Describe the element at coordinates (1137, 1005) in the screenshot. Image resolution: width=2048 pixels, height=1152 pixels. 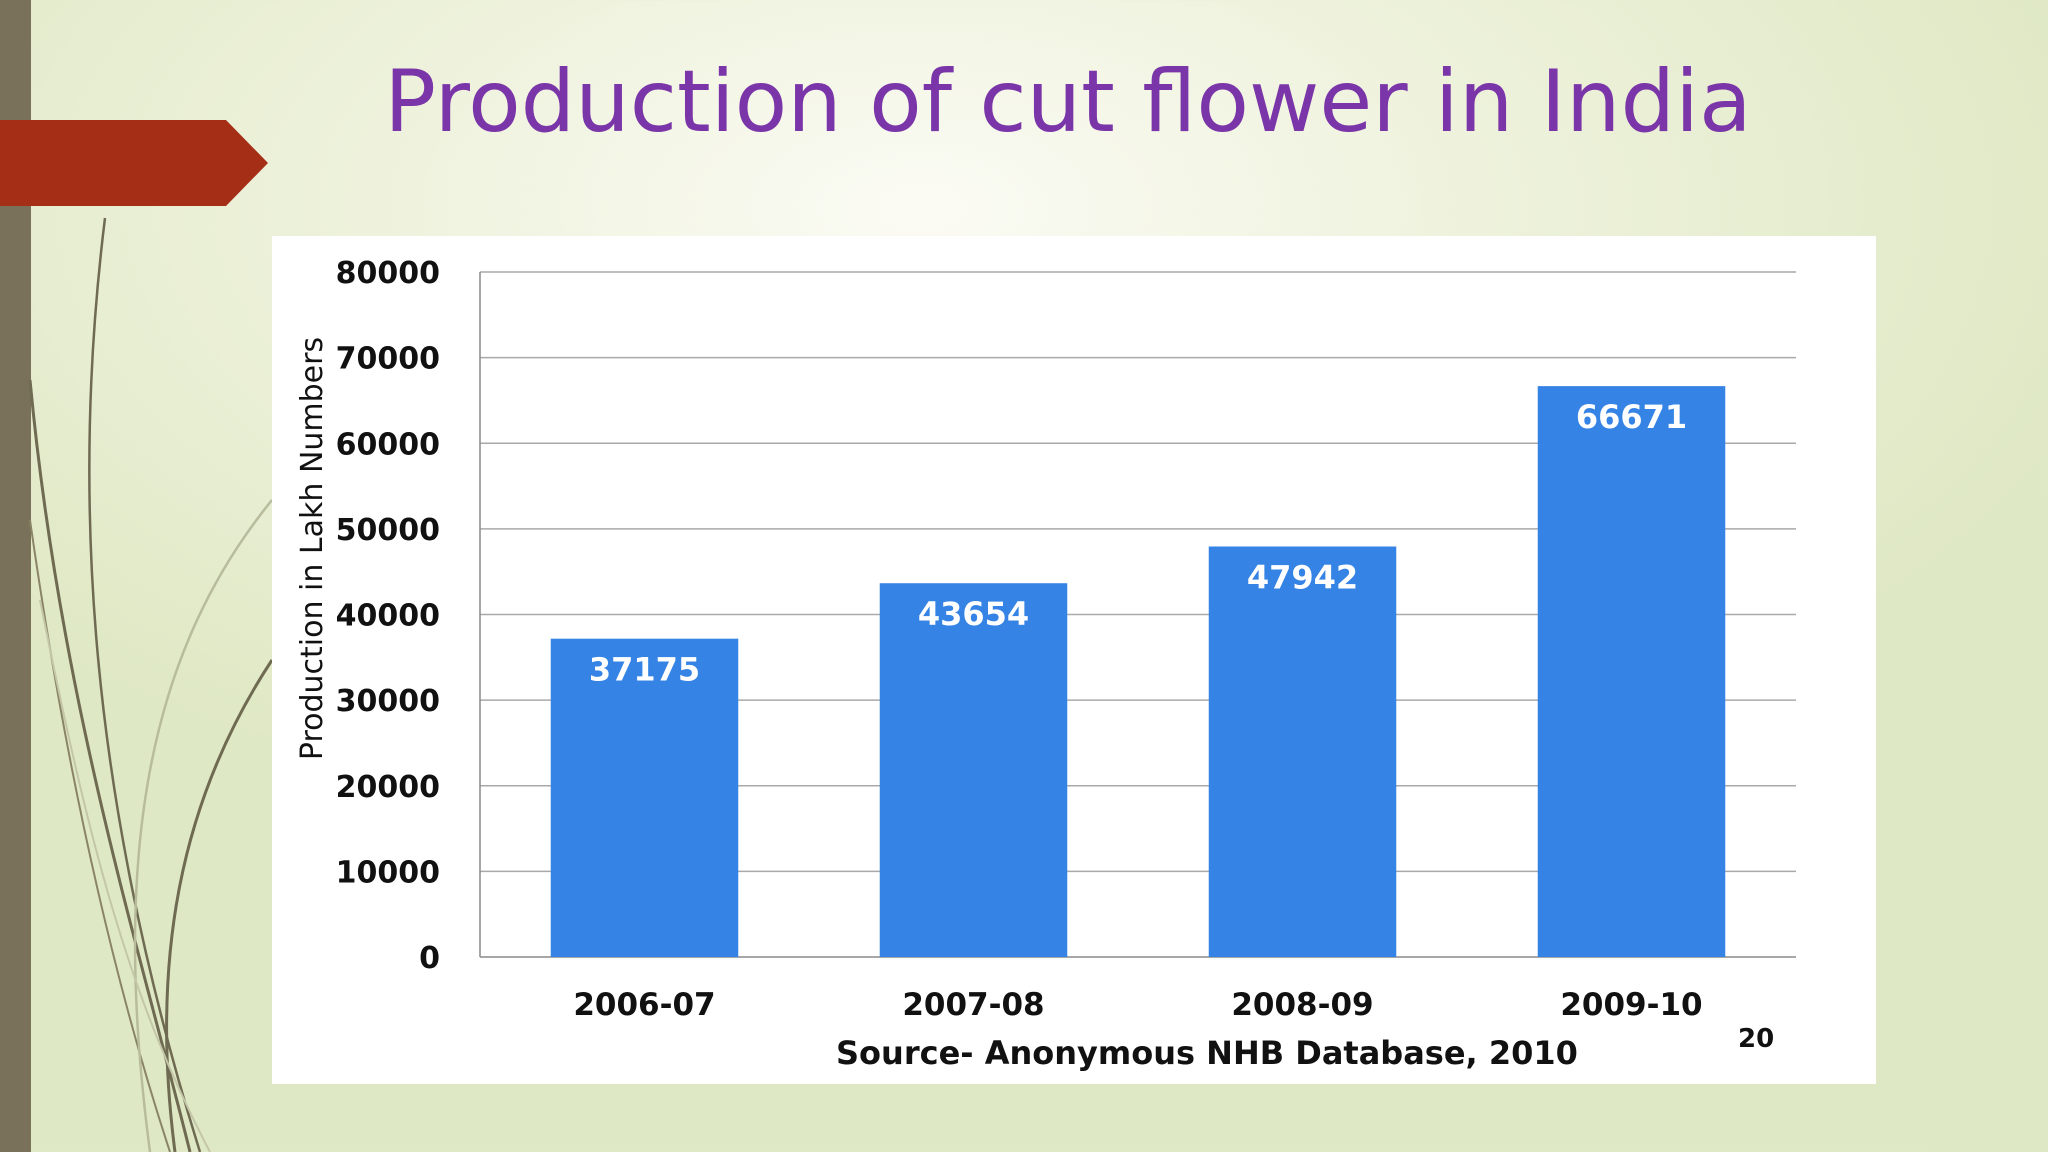
I see `x-tick-labels: 2006-07 2007-08 2008-09 2009-10` at that location.